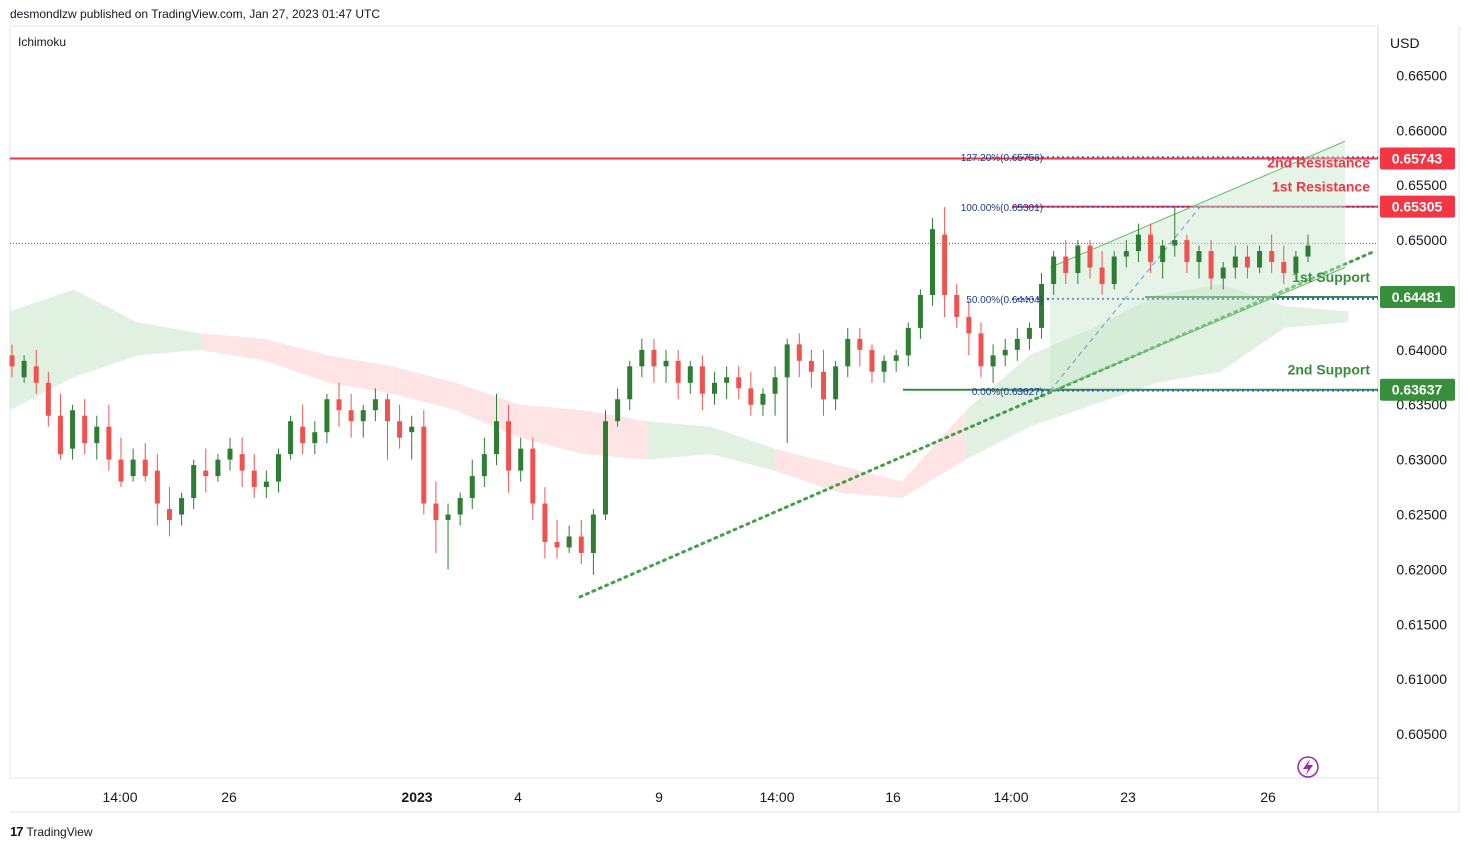 This screenshot has width=1469, height=850. I want to click on price-badge-text-r1: 0.65305, so click(1417, 207).